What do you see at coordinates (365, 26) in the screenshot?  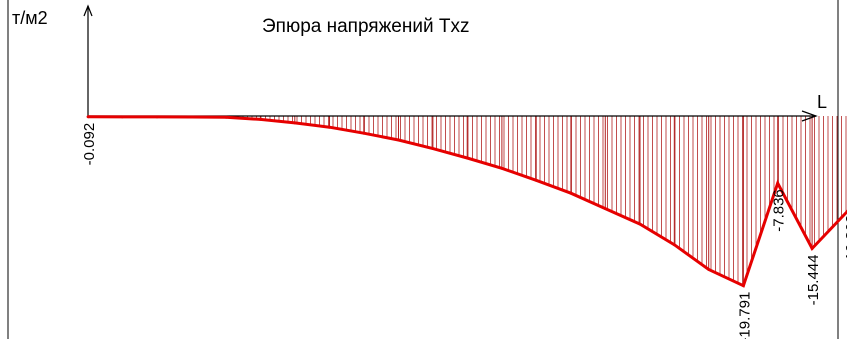 I see `chart-title: Эпюра напряжений Тxz` at bounding box center [365, 26].